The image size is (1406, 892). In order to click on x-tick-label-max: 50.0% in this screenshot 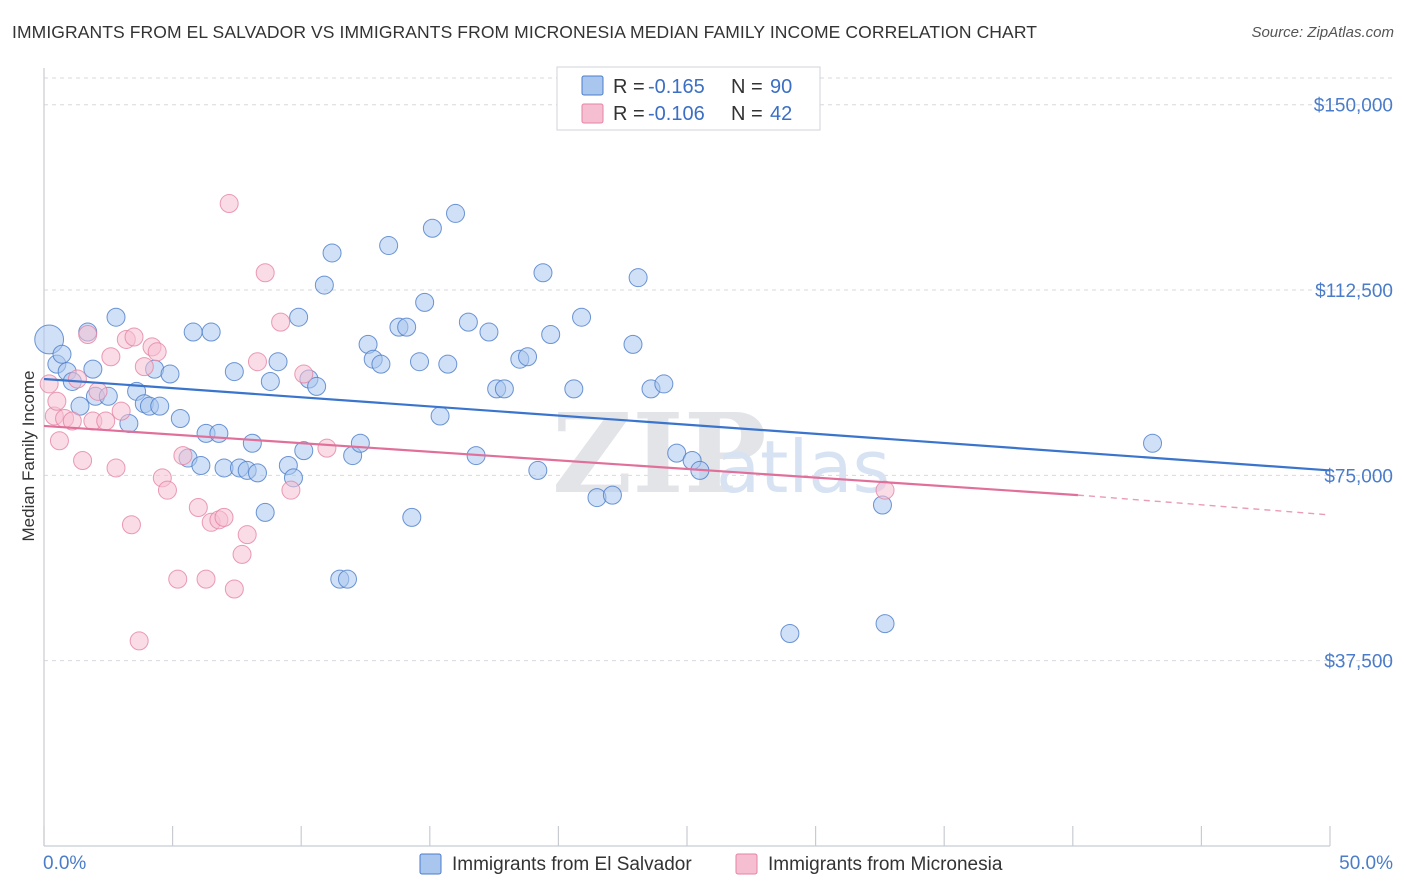, I will do `click(1366, 863)`.